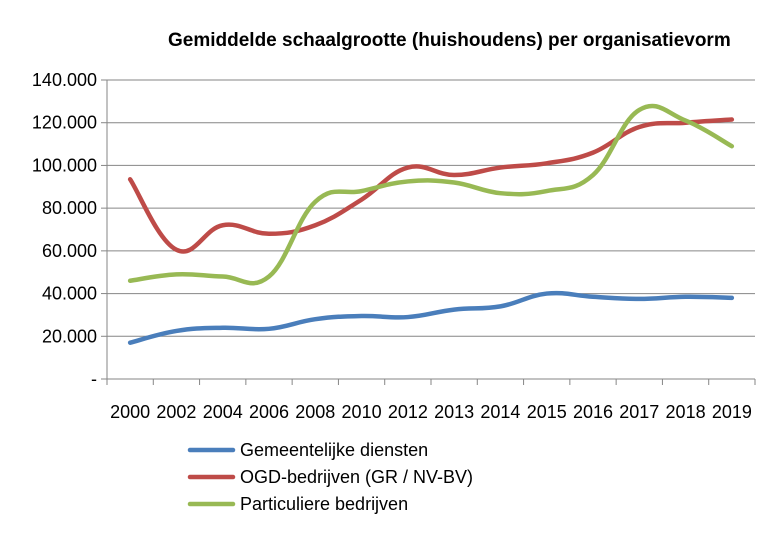 This screenshot has width=777, height=535. What do you see at coordinates (686, 412) in the screenshot?
I see `x-tick-label: 2018` at bounding box center [686, 412].